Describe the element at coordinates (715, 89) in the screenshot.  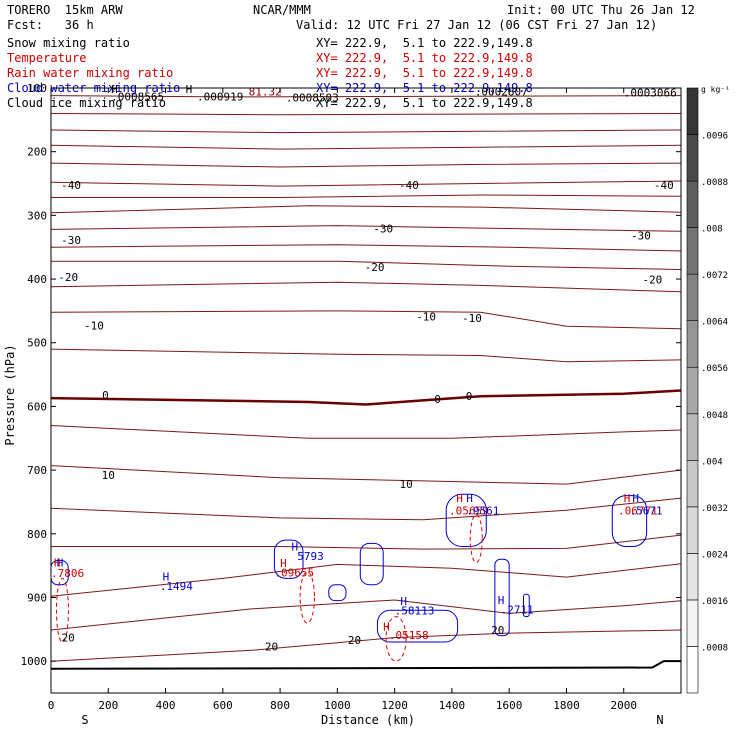
I see `colorbar-units: g kg⁻¹` at that location.